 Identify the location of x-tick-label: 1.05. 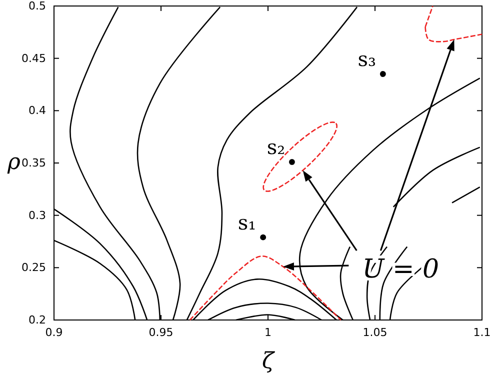
(375, 332).